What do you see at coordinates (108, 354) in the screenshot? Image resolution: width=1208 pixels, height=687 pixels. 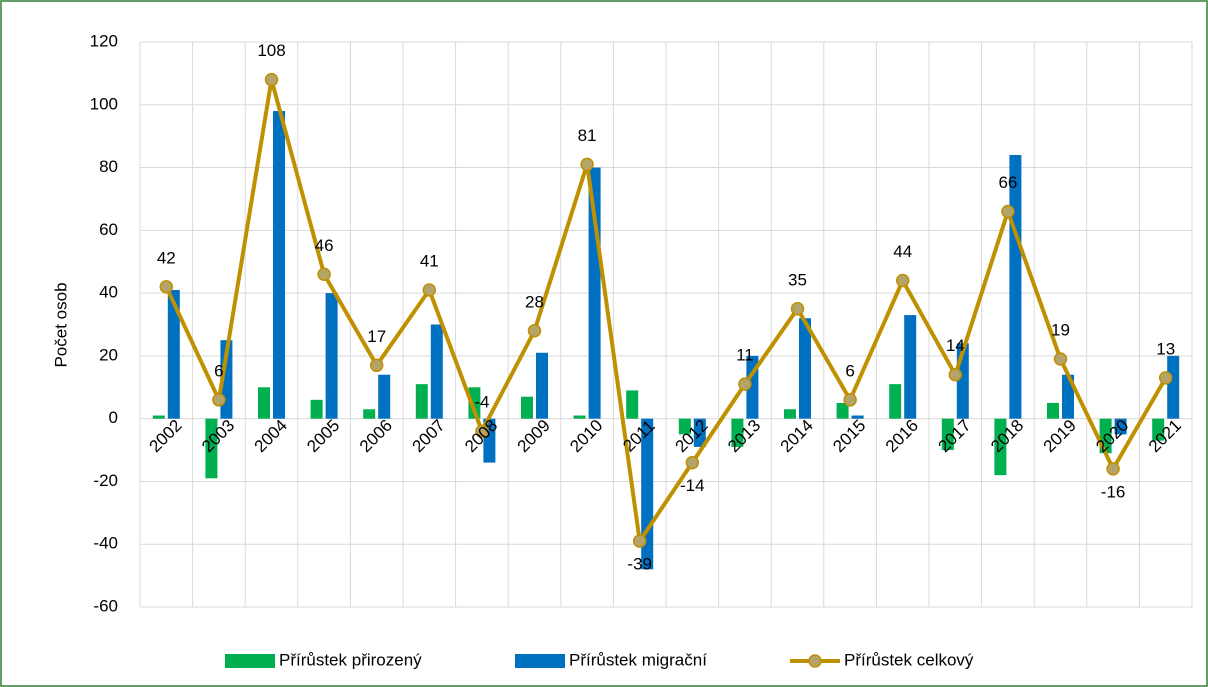 I see `y-tick-label: 20` at bounding box center [108, 354].